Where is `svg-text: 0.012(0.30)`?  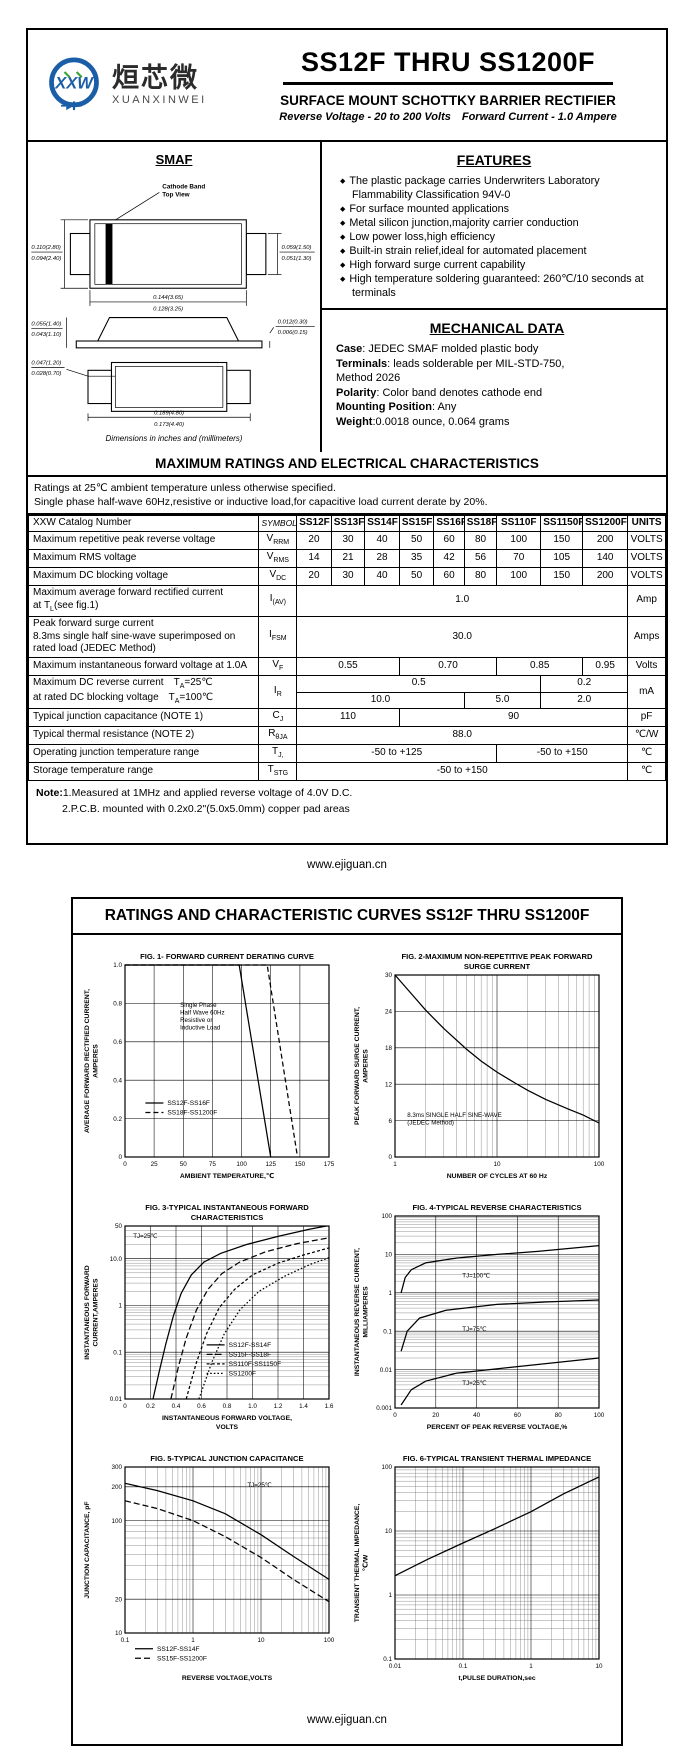 svg-text: 0.012(0.30) is located at coordinates (293, 322).